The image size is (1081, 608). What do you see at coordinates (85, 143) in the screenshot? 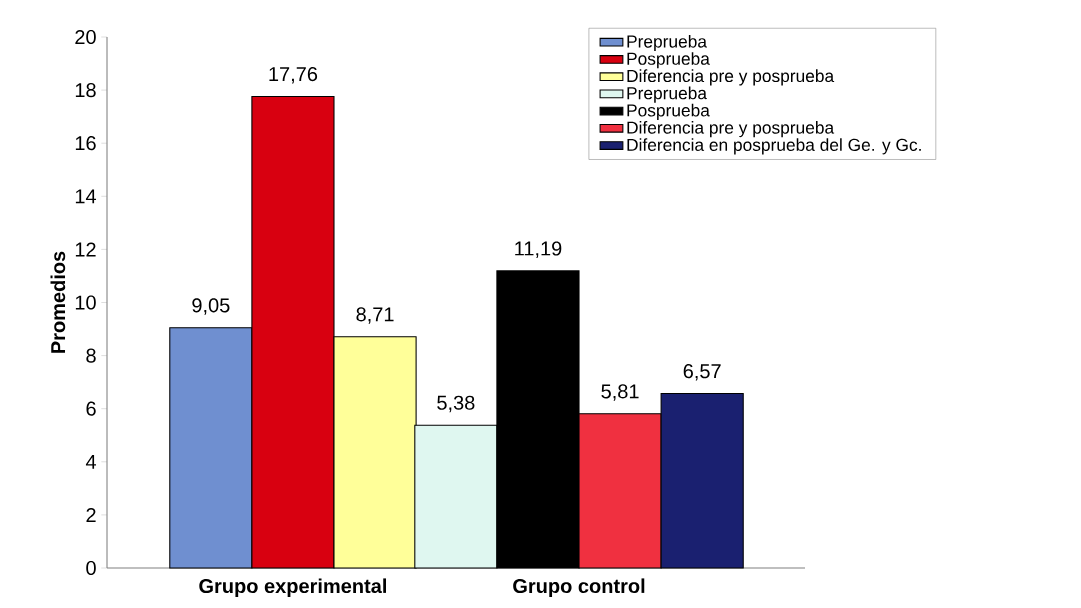
I see `y-tick-label: 16` at bounding box center [85, 143].